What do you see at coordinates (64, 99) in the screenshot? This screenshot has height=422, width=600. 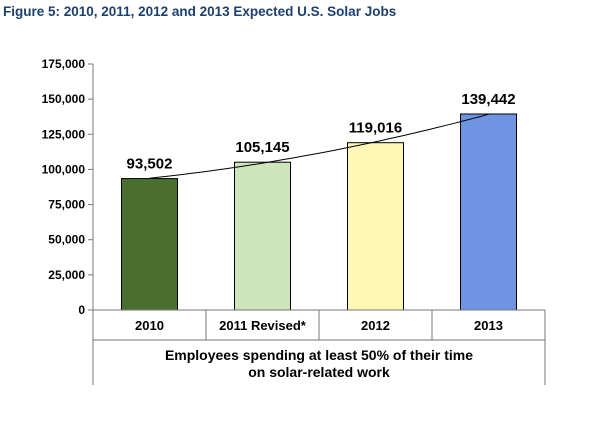 I see `y-tick-label: 150,000` at bounding box center [64, 99].